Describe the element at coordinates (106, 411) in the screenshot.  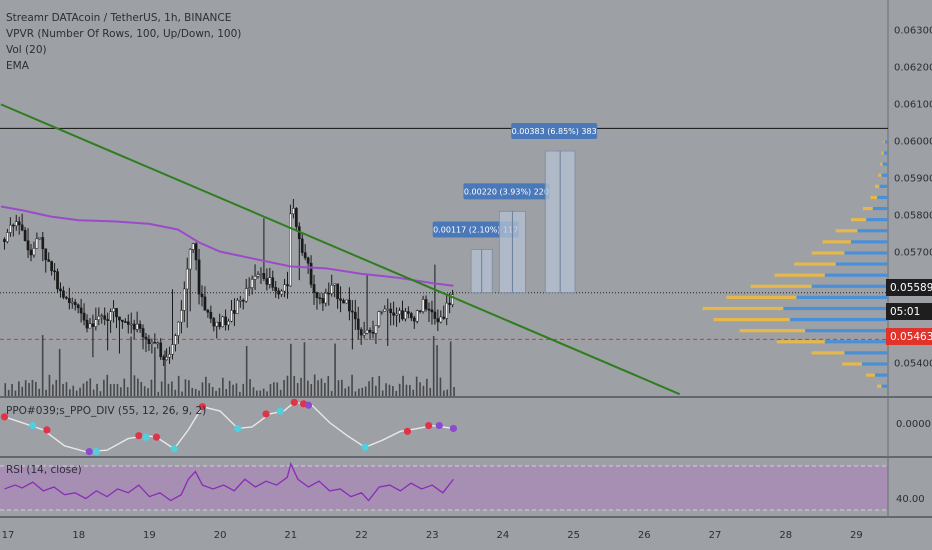
I see `ppo-pane-label: PPO#039;s_PPO_DIV (55, 12, 26, 9, 2)` at that location.